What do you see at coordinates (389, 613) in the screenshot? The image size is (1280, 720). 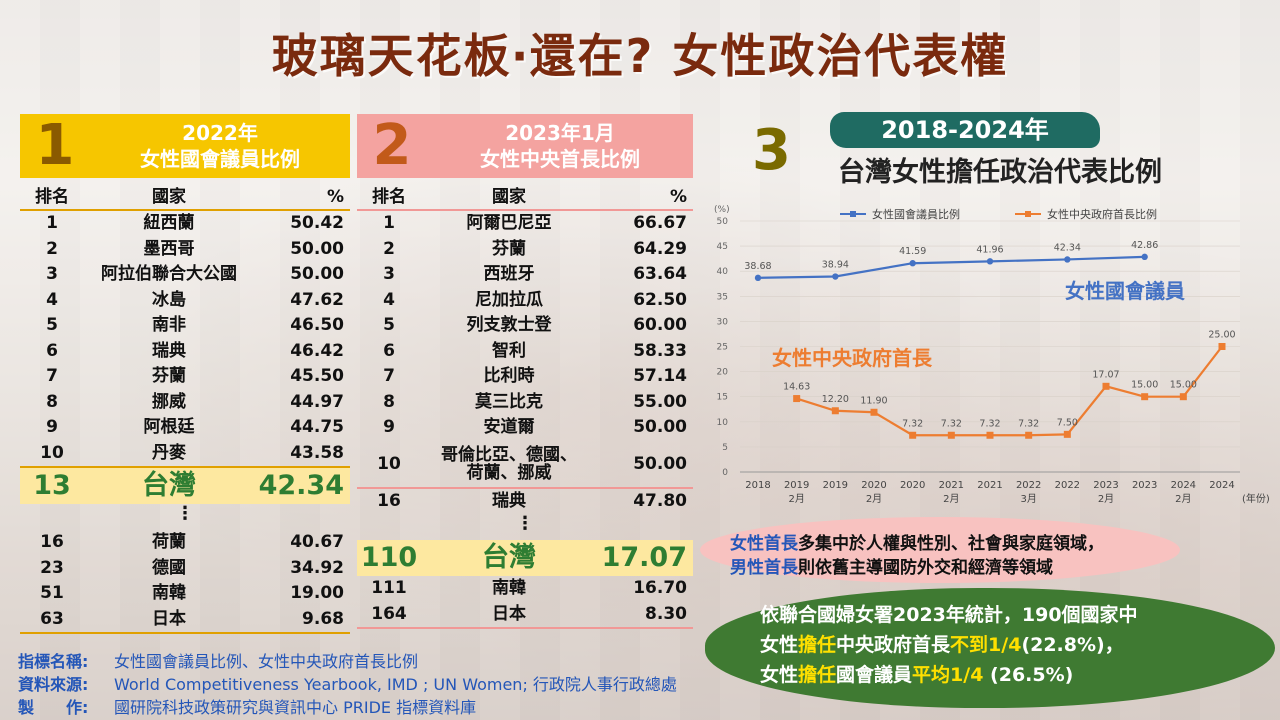 I see `table-cell: 164` at bounding box center [389, 613].